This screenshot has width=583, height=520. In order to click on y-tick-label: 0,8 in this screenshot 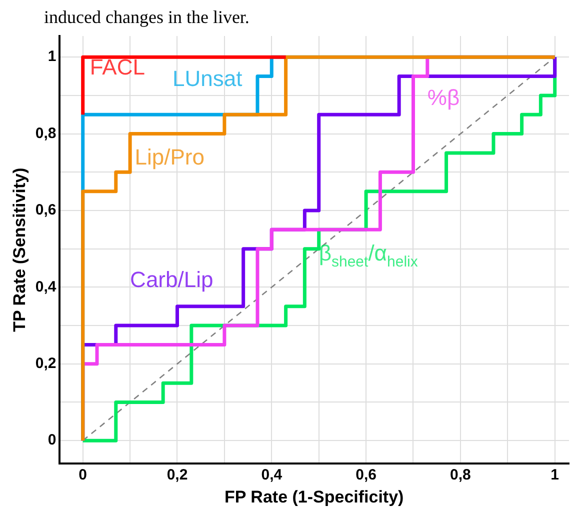, I will do `click(45, 133)`.